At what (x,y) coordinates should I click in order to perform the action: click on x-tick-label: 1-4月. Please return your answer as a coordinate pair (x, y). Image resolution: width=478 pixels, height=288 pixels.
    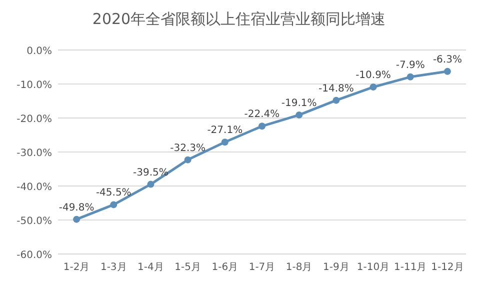
    Looking at the image, I should click on (151, 267).